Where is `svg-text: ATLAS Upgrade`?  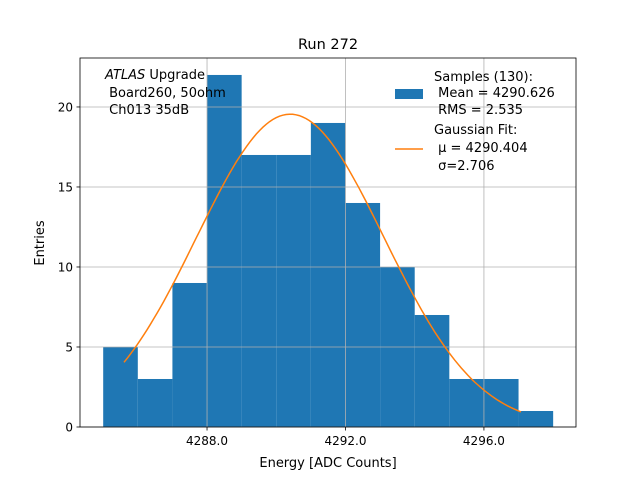
svg-text: ATLAS Upgrade is located at coordinates (154, 75).